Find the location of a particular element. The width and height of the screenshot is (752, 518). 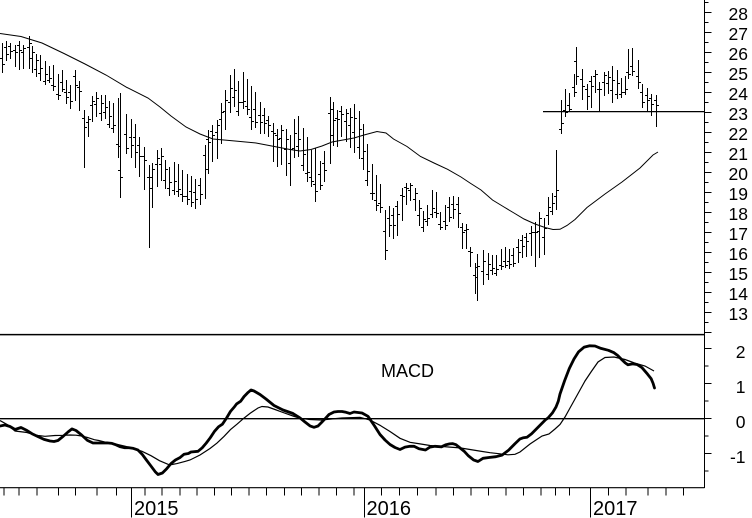

svg-text: 17 is located at coordinates (738, 234).